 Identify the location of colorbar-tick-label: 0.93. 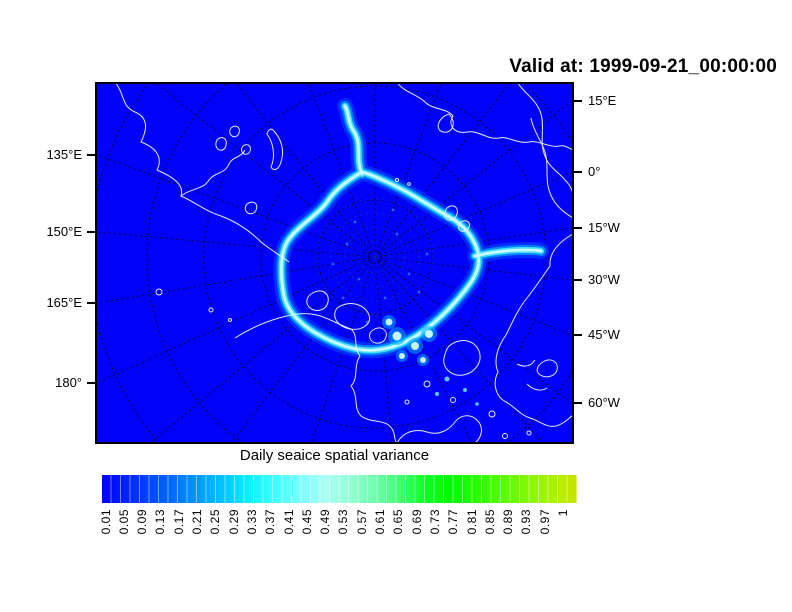
(526, 522).